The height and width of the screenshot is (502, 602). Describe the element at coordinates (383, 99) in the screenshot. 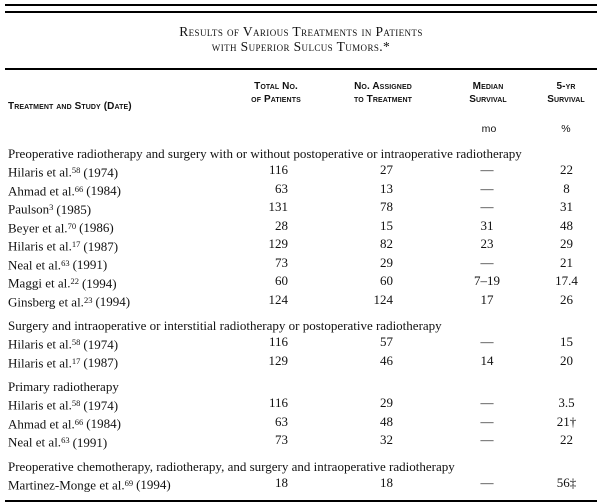

I see `header-assigned-line2: to Treatment` at that location.